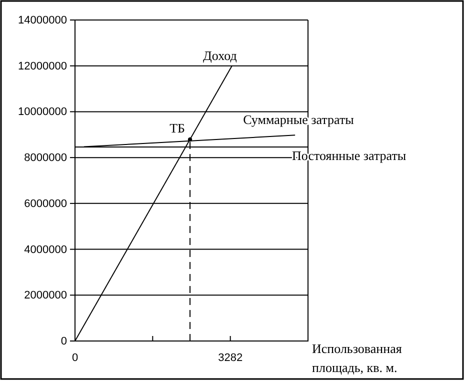 This screenshot has height=382, width=465. Describe the element at coordinates (230, 358) in the screenshot. I see `x-tick-label: 3282` at that location.